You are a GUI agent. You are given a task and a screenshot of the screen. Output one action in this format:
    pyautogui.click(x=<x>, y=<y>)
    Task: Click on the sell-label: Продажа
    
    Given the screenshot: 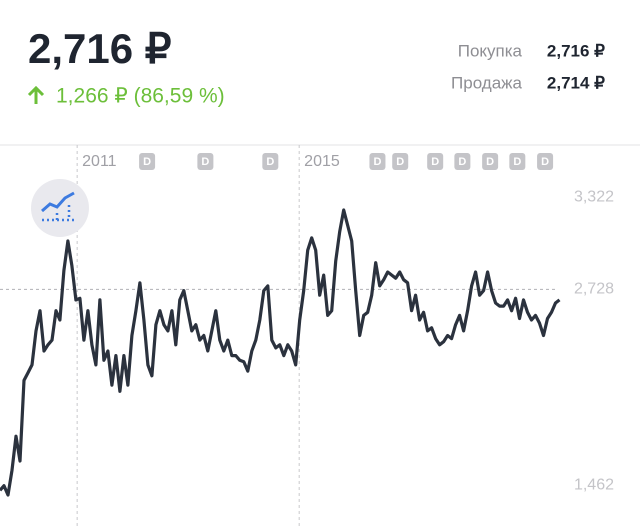 What is the action you would take?
    pyautogui.click(x=487, y=82)
    